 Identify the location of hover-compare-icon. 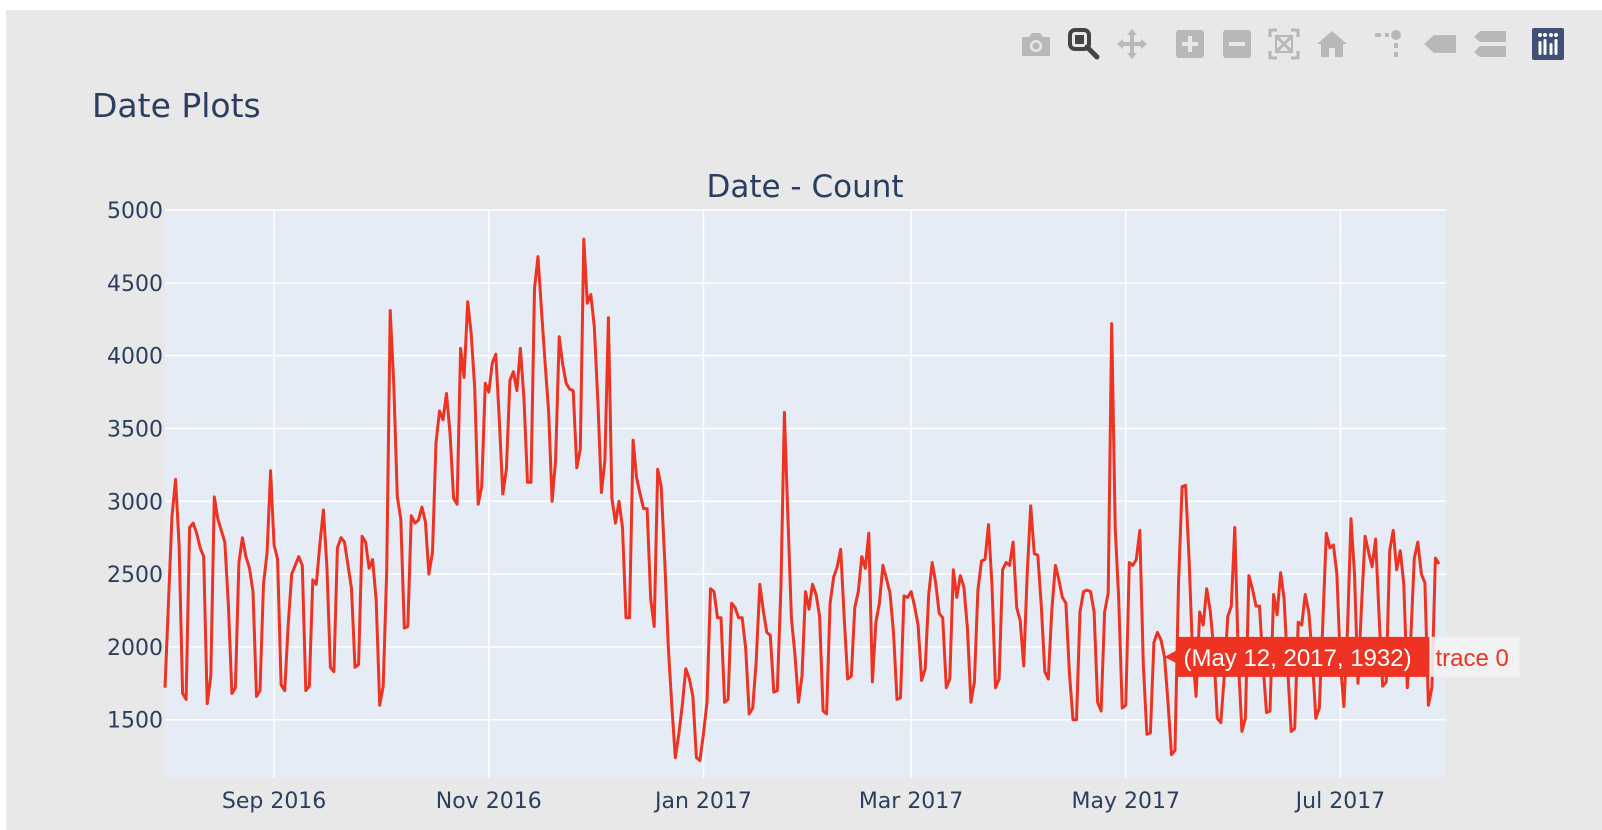
(1490, 44).